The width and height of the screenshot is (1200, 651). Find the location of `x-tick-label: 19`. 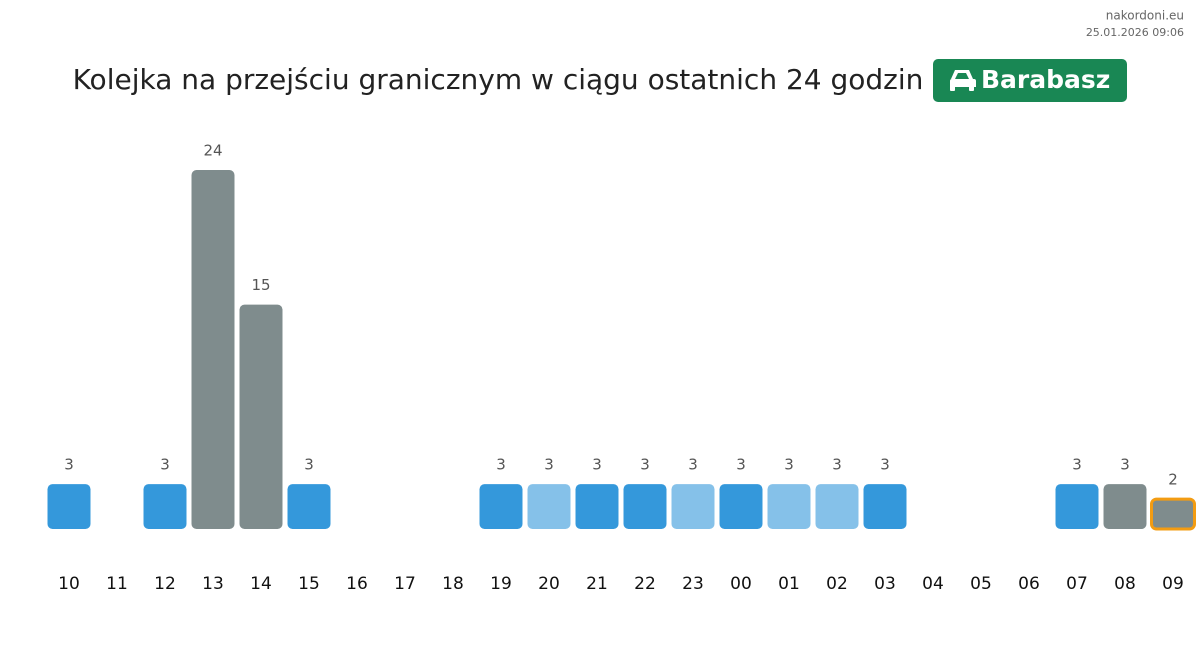

x-tick-label: 19 is located at coordinates (501, 584).